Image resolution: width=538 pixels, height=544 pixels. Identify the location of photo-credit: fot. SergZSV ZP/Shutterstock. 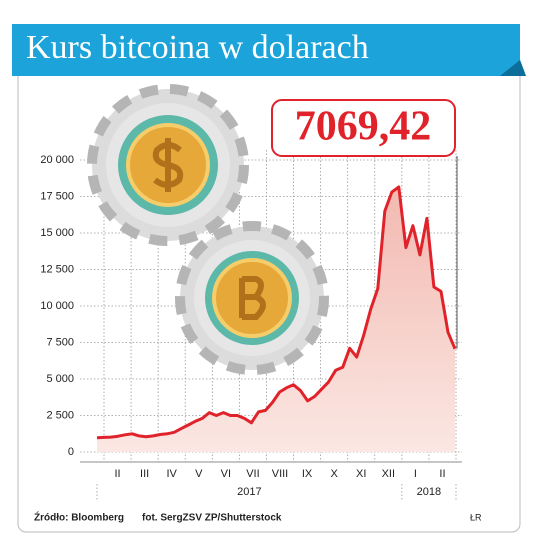
(212, 518).